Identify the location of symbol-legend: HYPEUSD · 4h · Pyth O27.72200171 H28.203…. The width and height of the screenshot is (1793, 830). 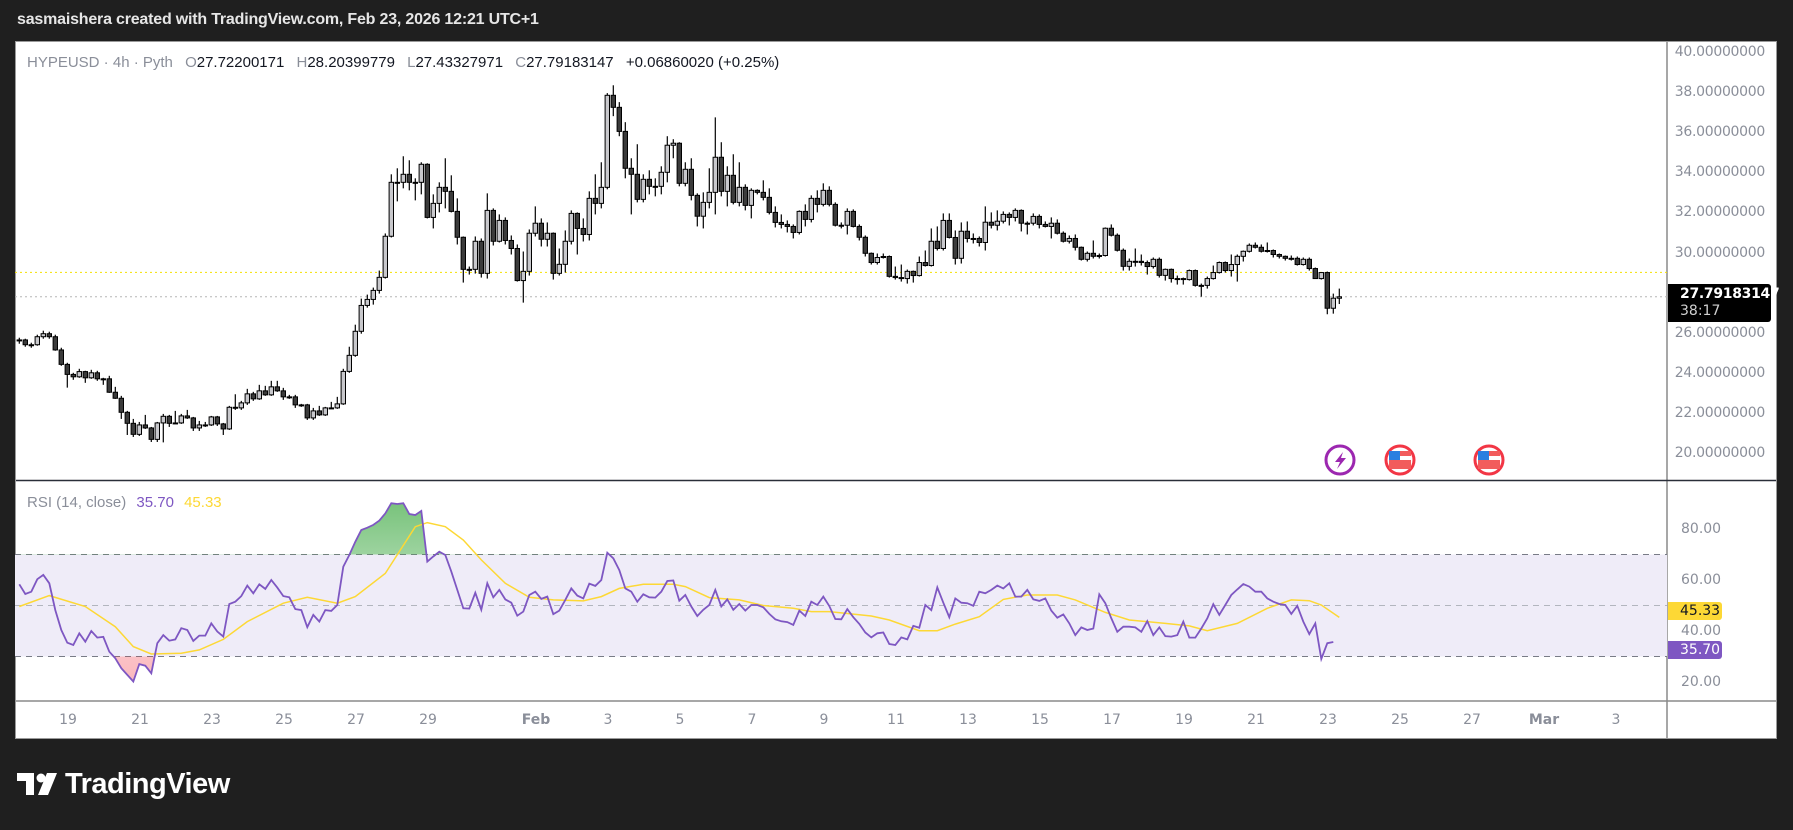
(403, 62).